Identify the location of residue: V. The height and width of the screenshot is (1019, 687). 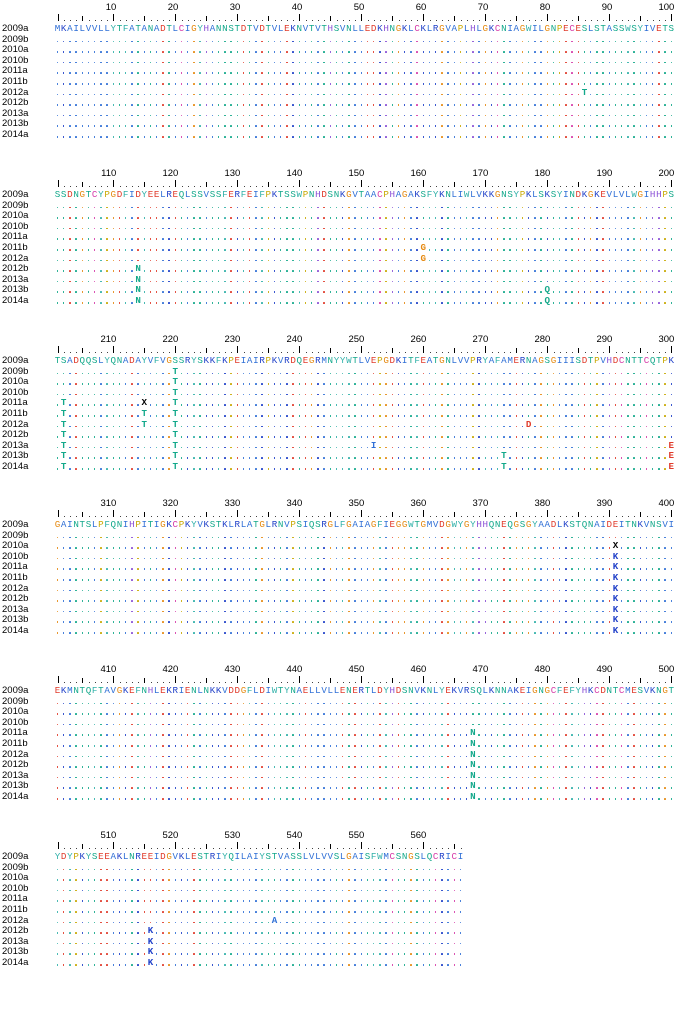
(281, 360).